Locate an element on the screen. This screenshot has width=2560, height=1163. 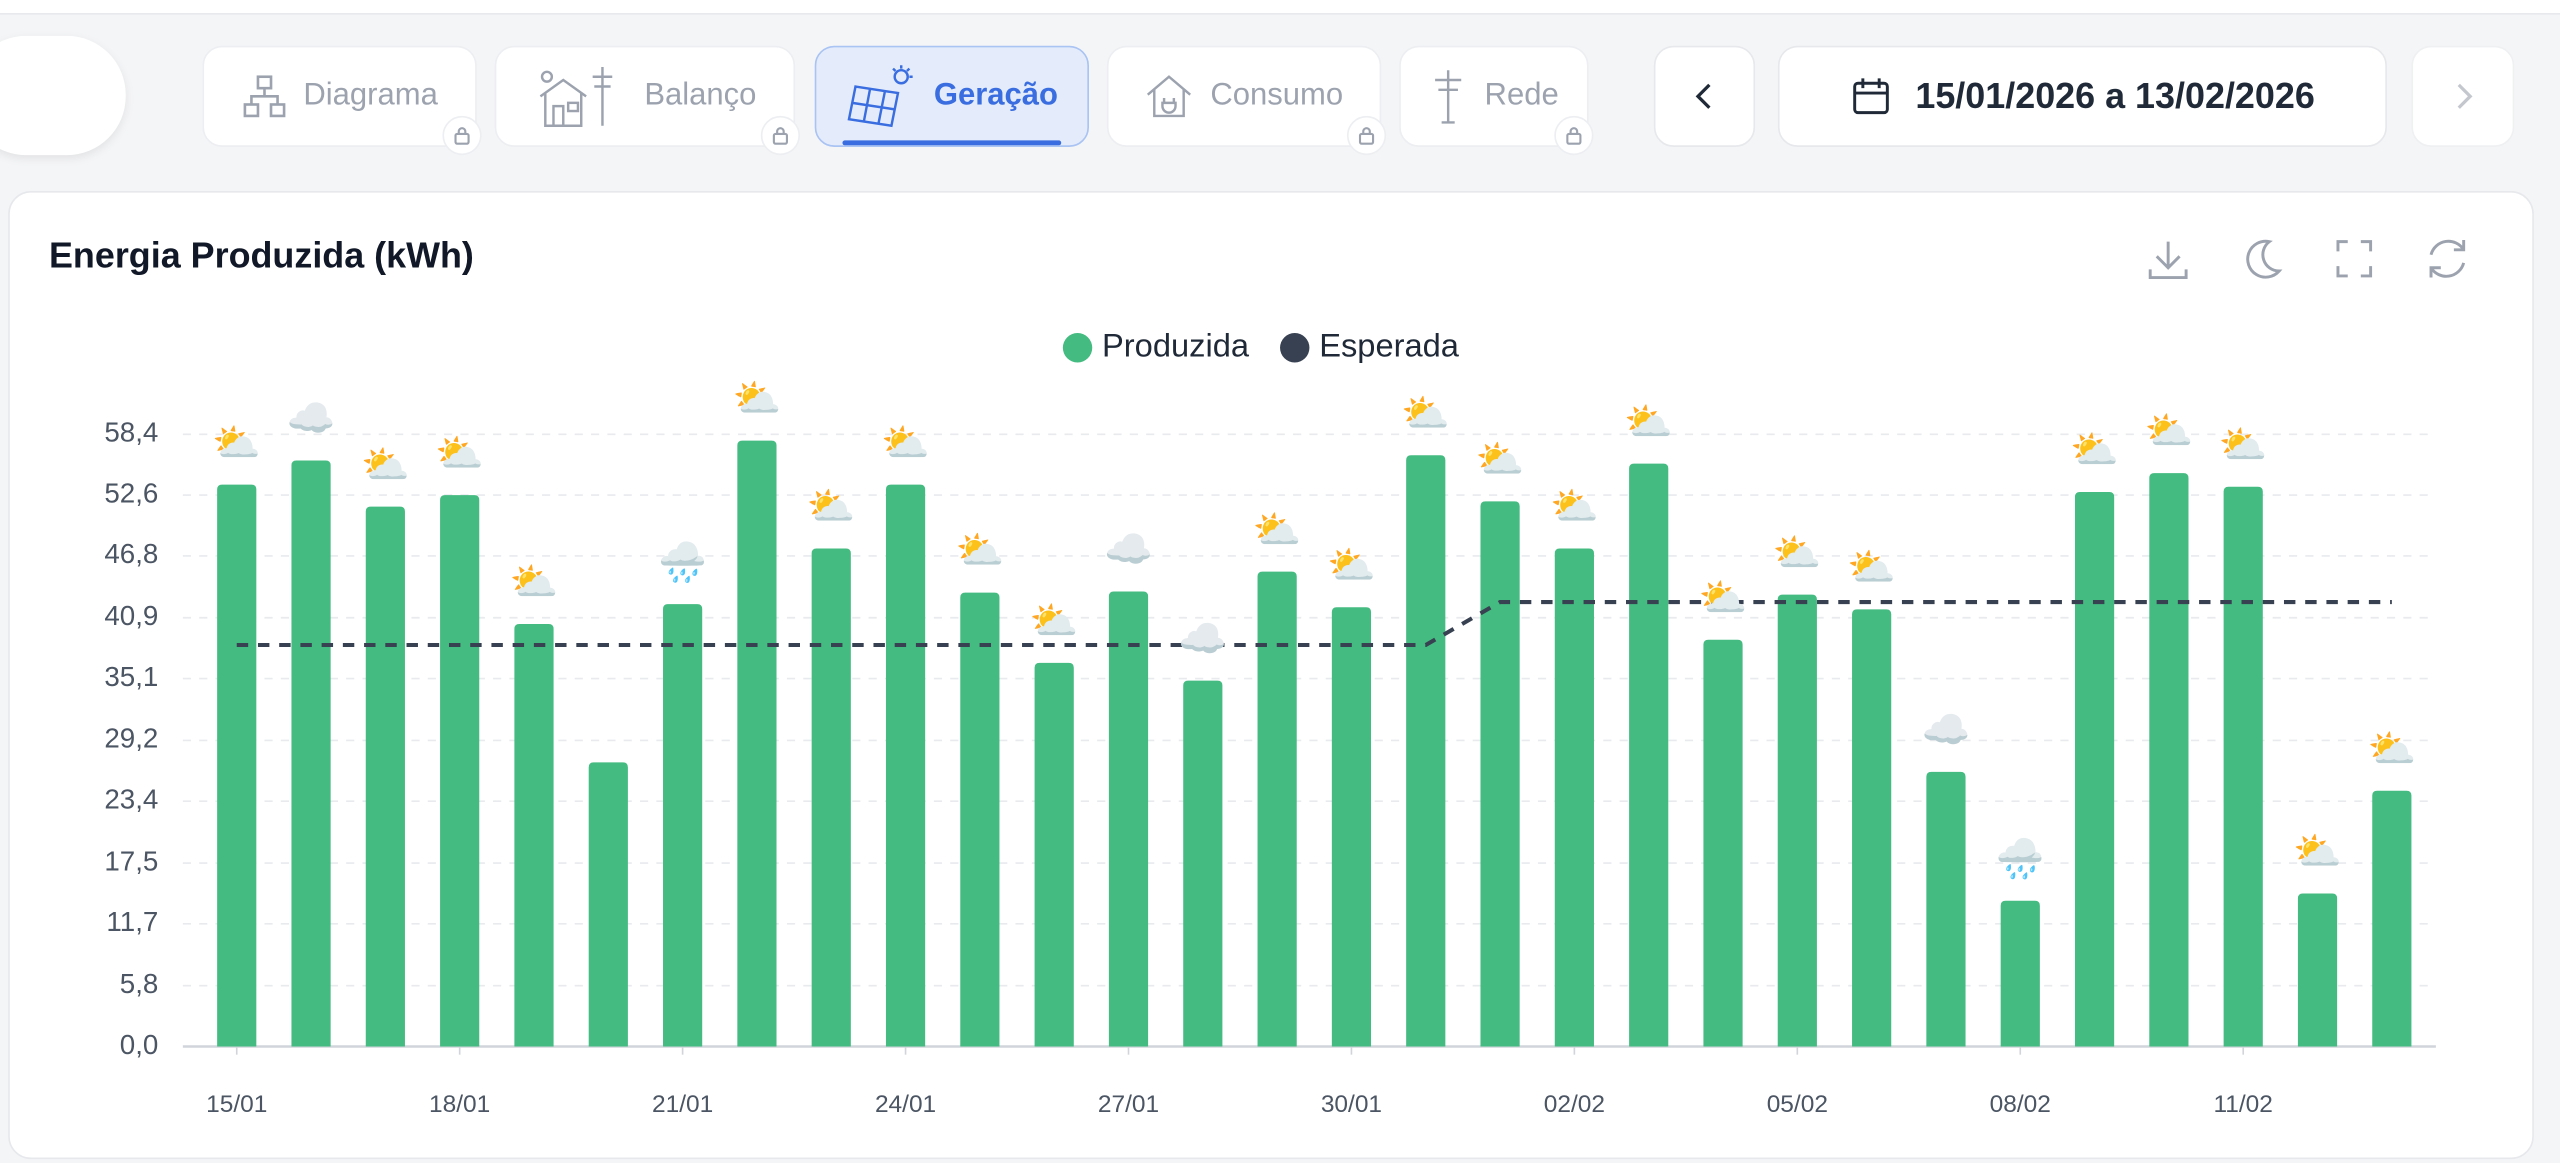
x-tick-label: 05/02 is located at coordinates (1797, 1104).